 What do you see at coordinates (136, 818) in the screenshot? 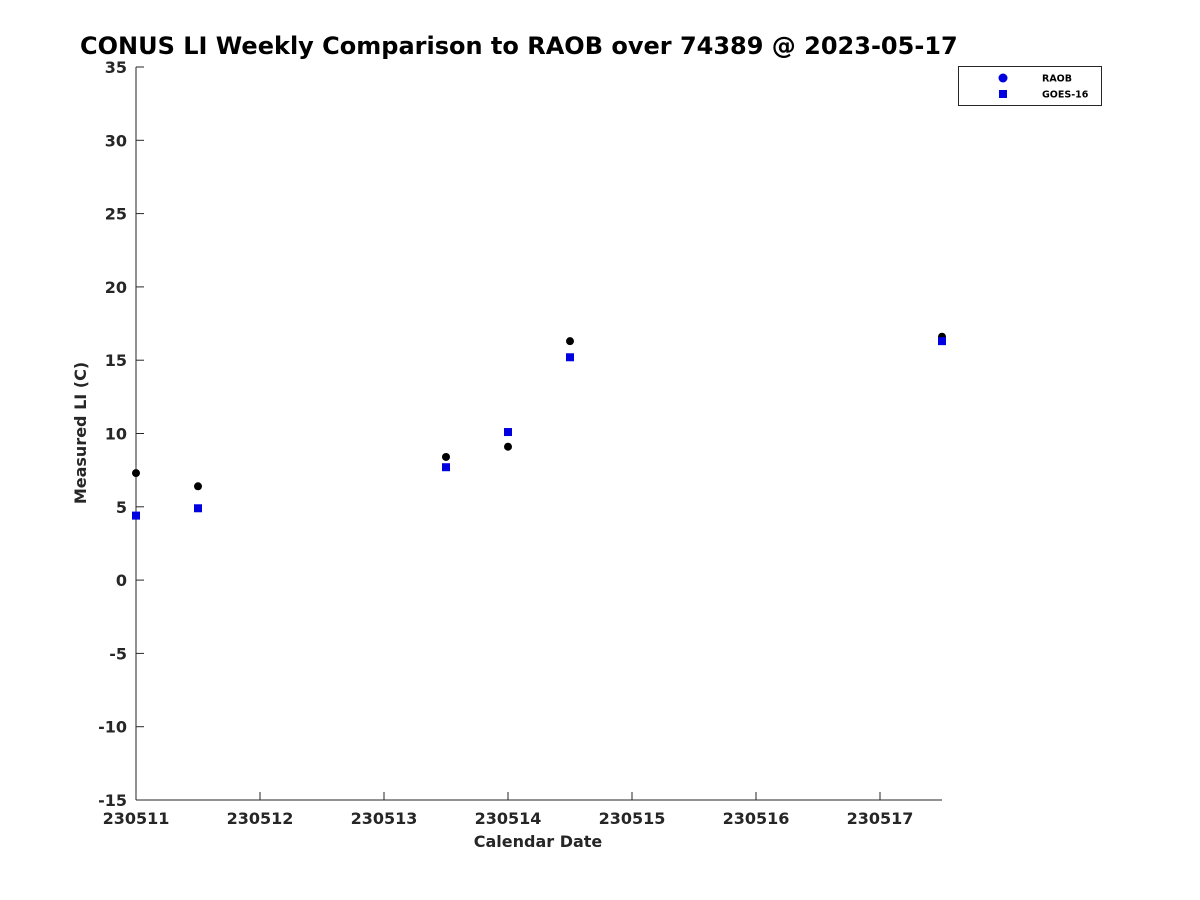
I see `x-tick-label: 230511` at bounding box center [136, 818].